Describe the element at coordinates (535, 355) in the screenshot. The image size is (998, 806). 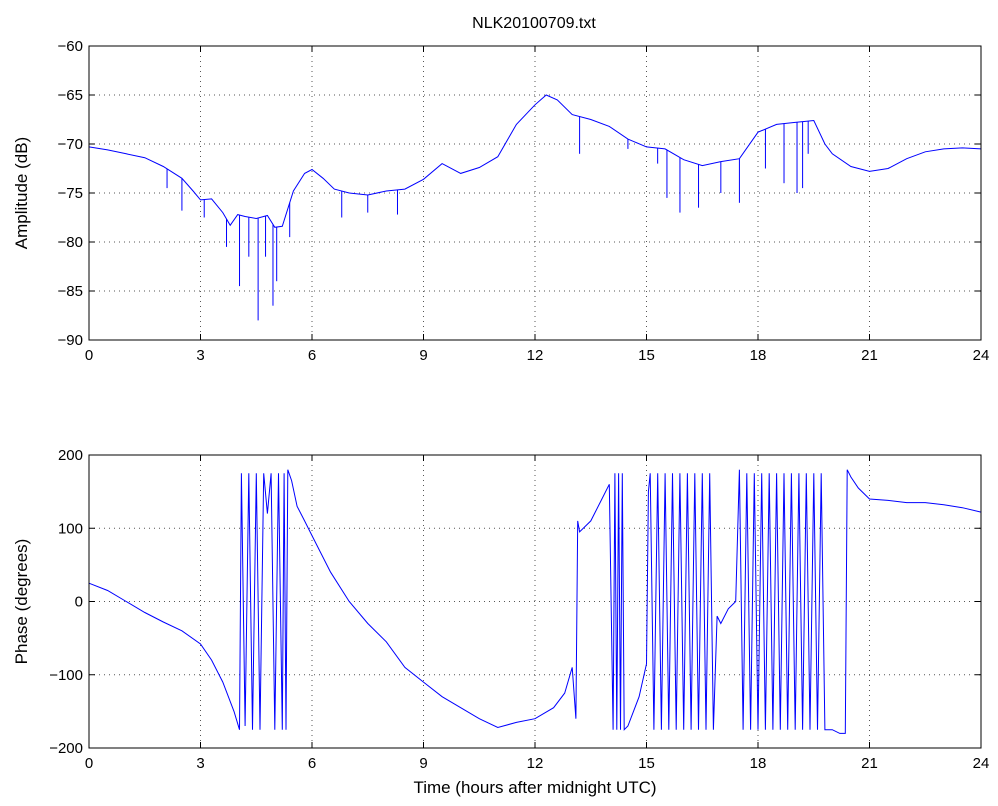
I see `amplitude-xtick-label: 12` at that location.